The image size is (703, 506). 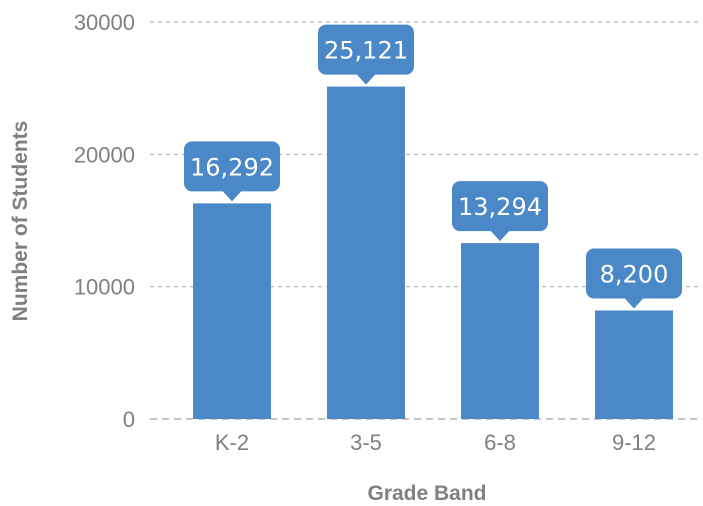 I want to click on data-label: 8,200, so click(x=634, y=278).